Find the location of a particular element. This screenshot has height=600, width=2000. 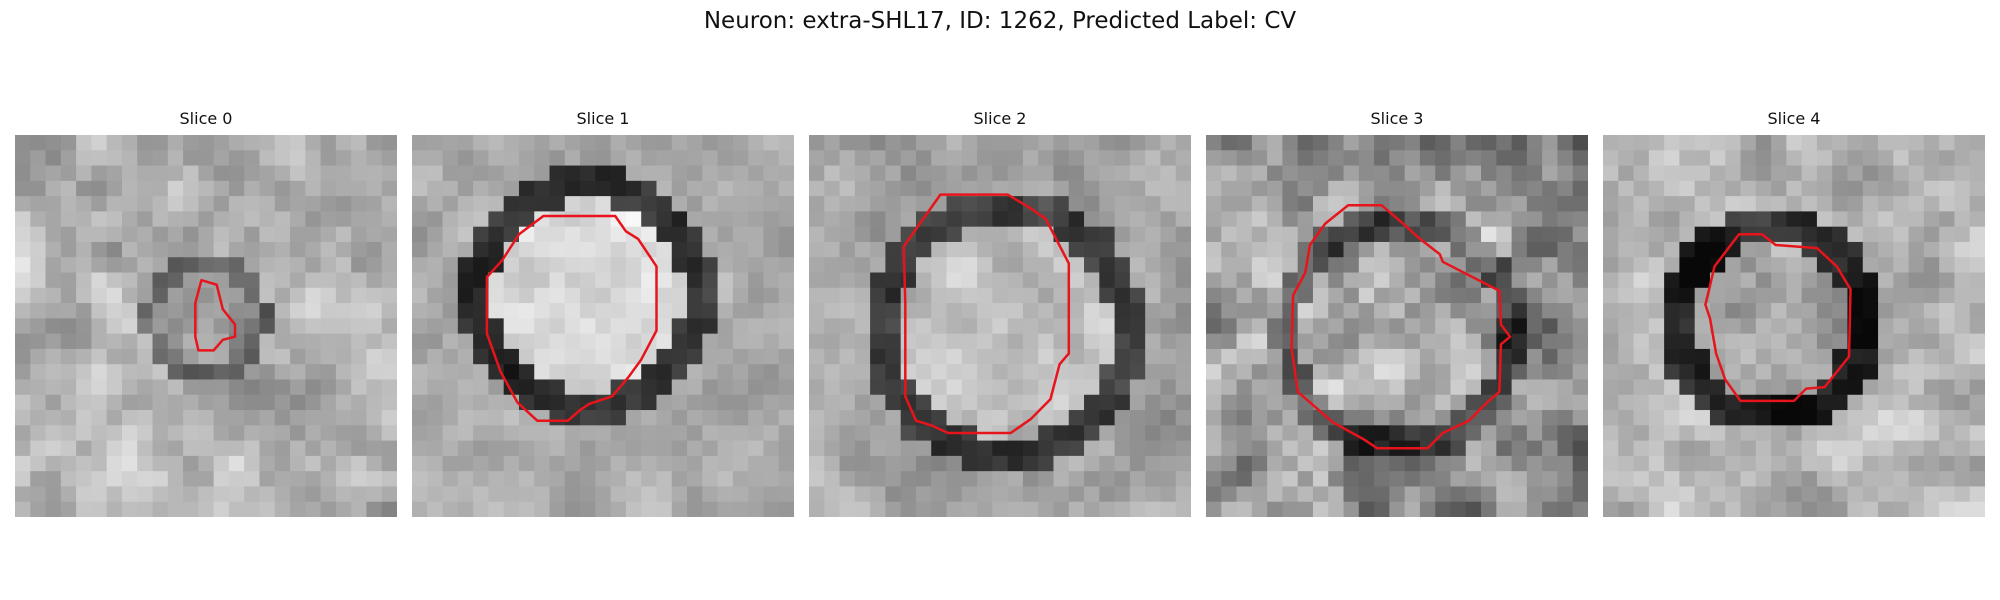

slice-panel-2: Slice 2 is located at coordinates (1000, 313).